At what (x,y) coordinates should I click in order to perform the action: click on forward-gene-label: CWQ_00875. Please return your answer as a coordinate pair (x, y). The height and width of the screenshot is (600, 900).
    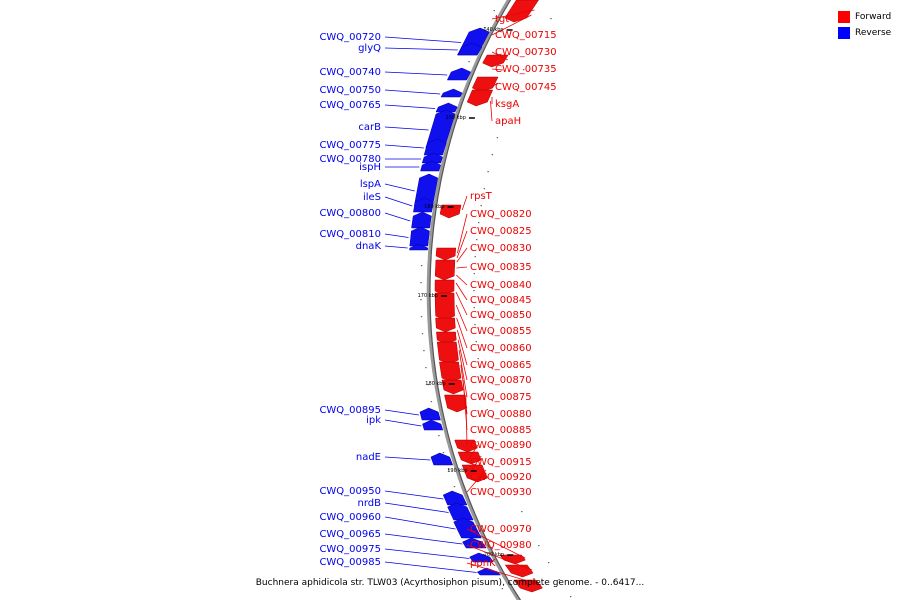
    Looking at the image, I should click on (501, 397).